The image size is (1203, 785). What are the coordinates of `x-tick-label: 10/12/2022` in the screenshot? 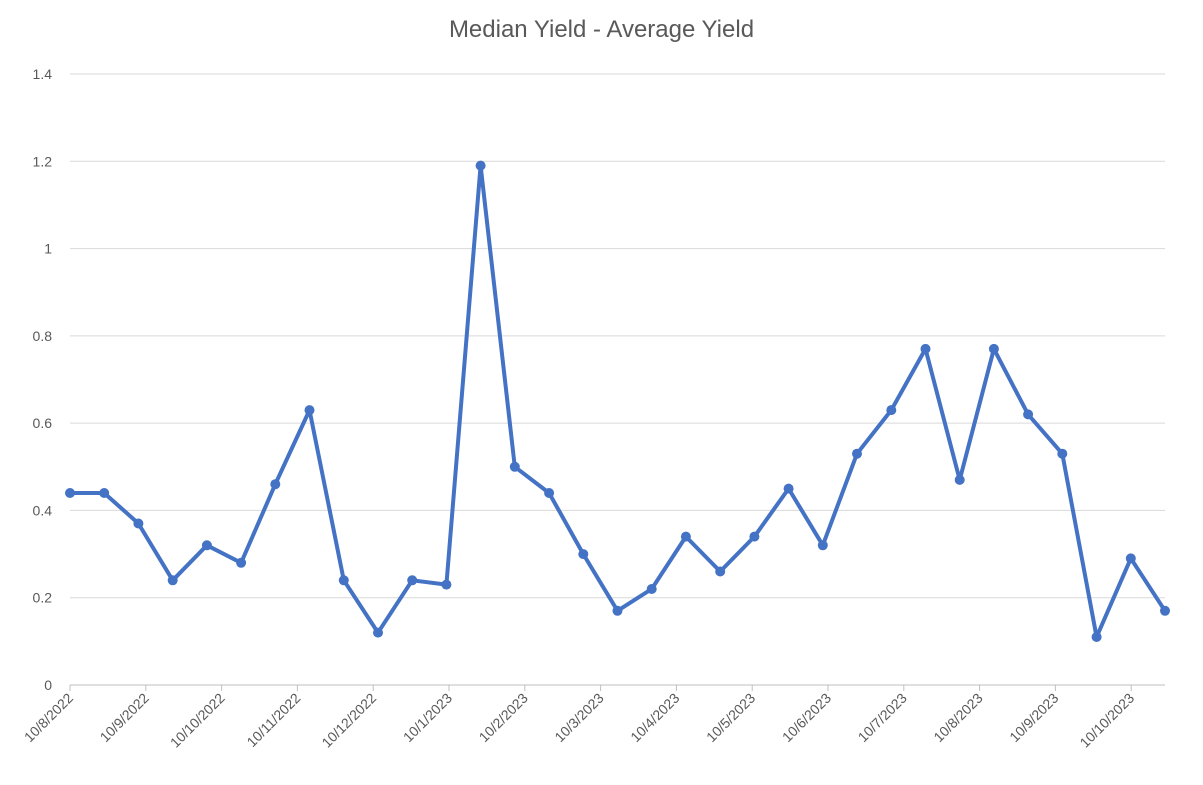 It's located at (348, 720).